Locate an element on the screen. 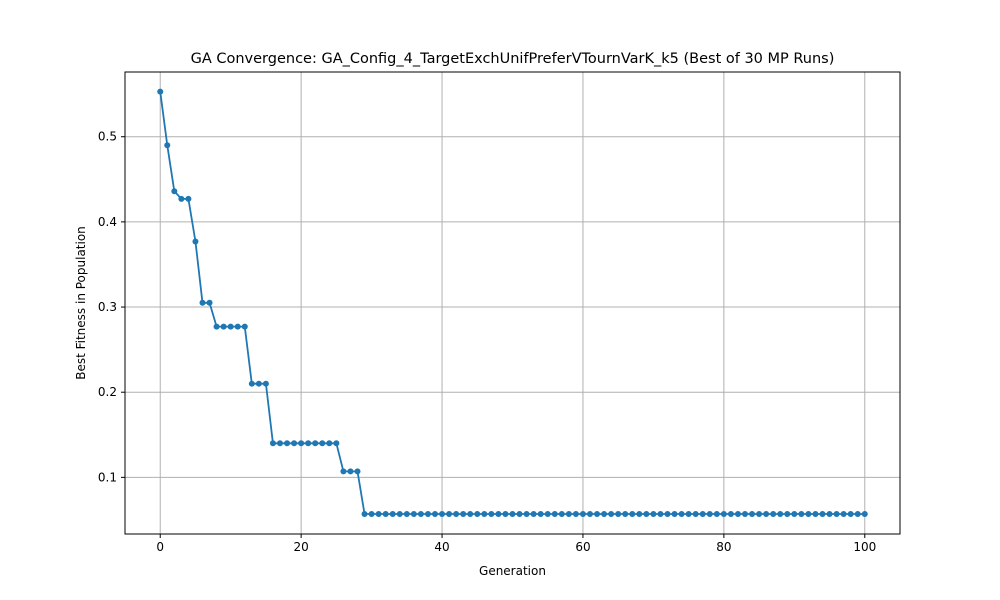 The width and height of the screenshot is (1000, 600). y-tick-label: 0.1 is located at coordinates (107, 477).